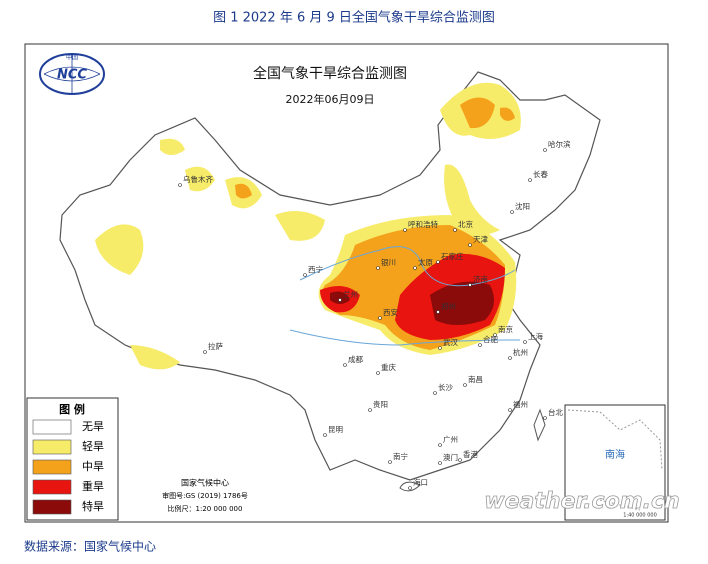 The height and width of the screenshot is (564, 708). Describe the element at coordinates (522, 206) in the screenshot. I see `city-label: 沈阳` at that location.